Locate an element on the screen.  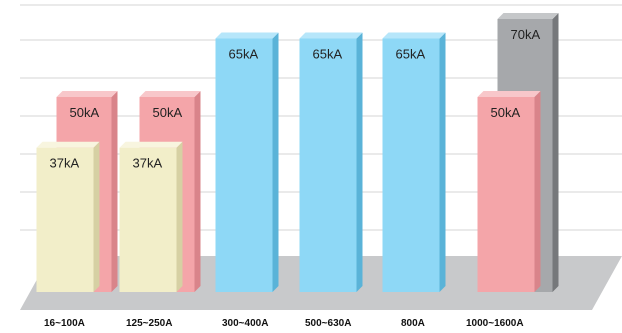
category-label: 500~630A is located at coordinates (328, 323).